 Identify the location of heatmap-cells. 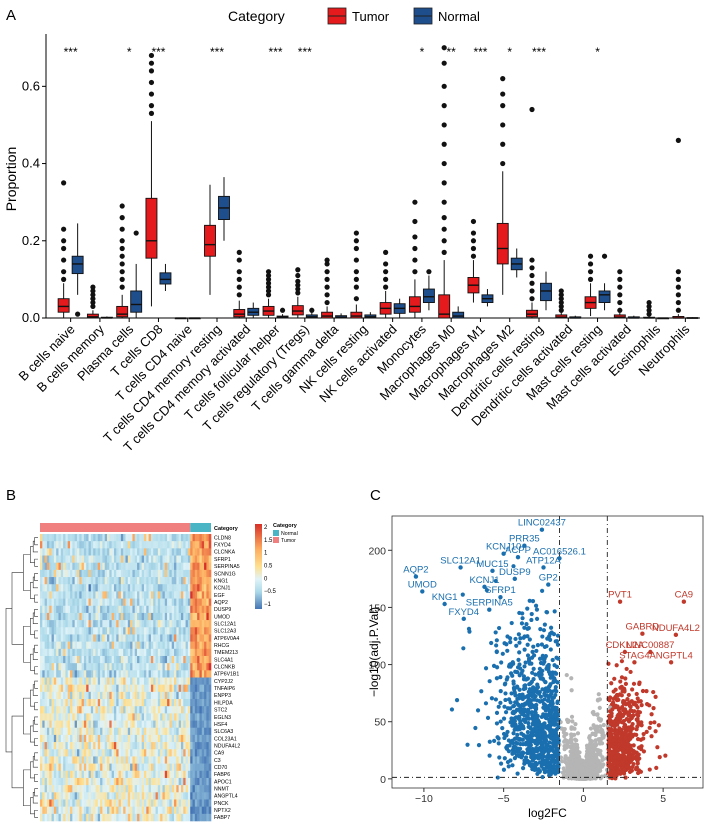
(126, 678).